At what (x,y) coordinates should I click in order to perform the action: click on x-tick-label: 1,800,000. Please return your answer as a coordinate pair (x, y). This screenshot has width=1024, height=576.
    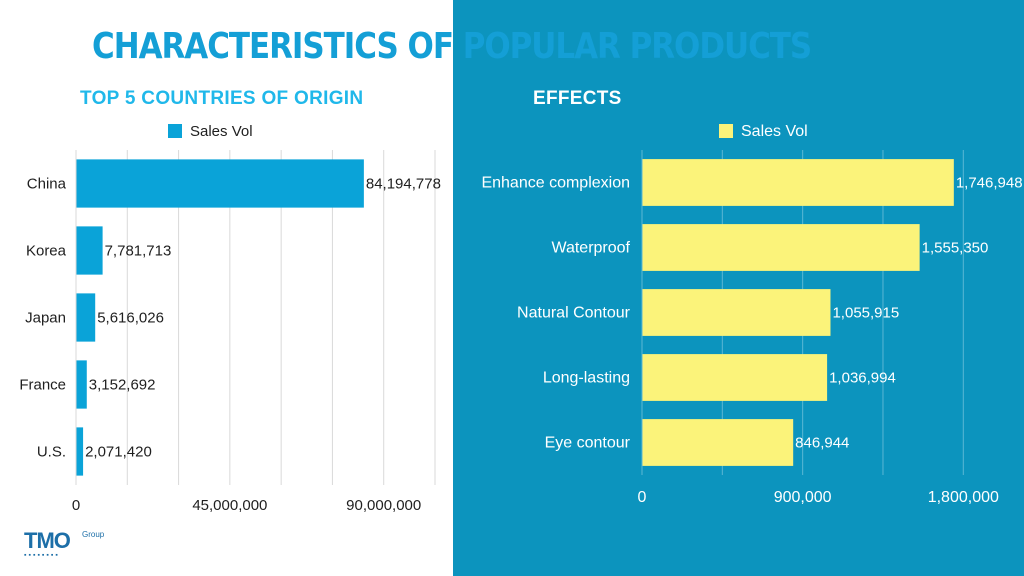
    Looking at the image, I should click on (963, 497).